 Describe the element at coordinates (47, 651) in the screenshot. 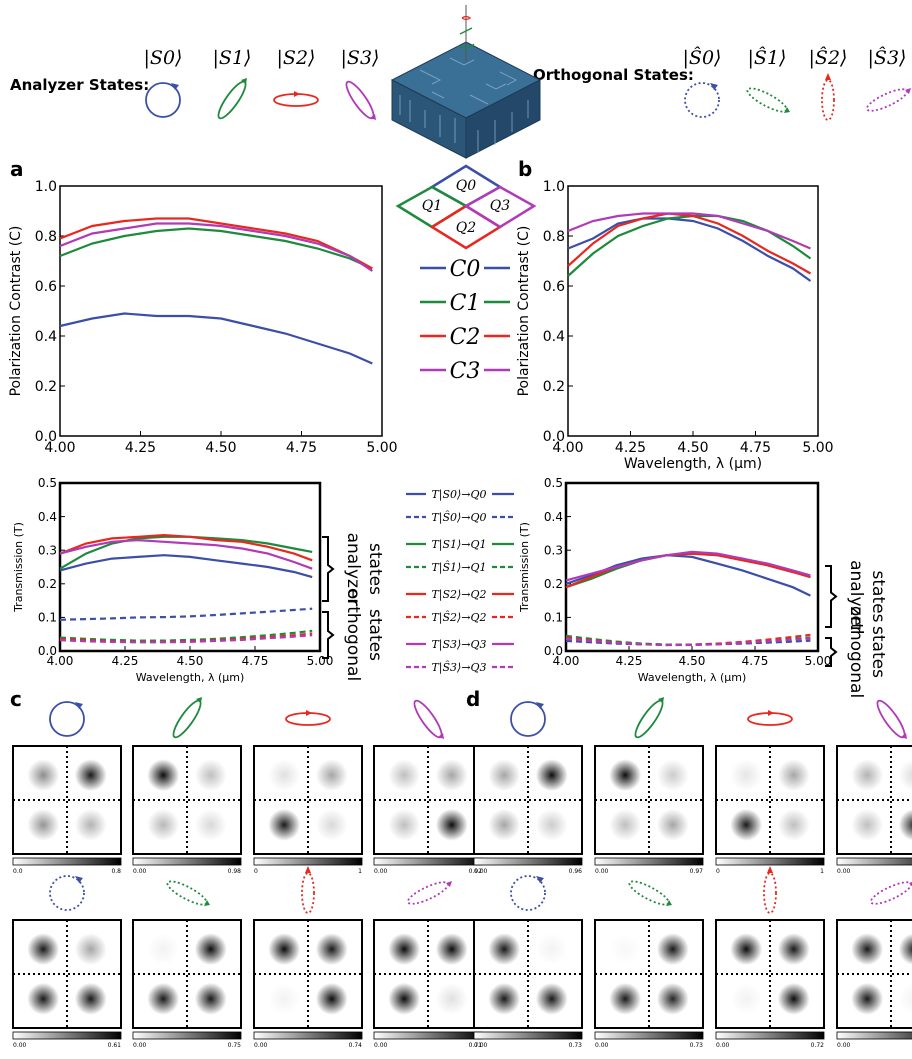

I see `y-tick-label: 0.0` at that location.